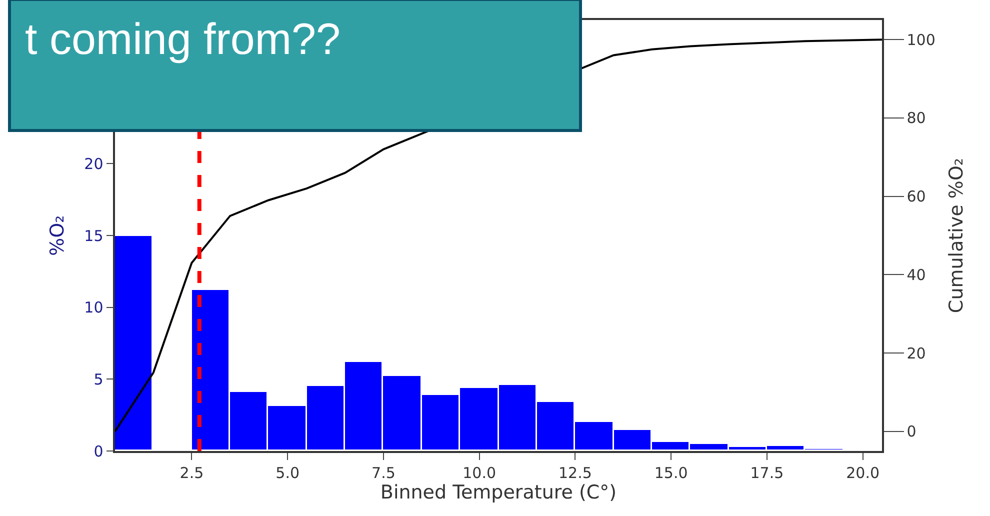 This screenshot has width=990, height=516. What do you see at coordinates (479, 473) in the screenshot?
I see `x-tick-label: 10.0` at bounding box center [479, 473].